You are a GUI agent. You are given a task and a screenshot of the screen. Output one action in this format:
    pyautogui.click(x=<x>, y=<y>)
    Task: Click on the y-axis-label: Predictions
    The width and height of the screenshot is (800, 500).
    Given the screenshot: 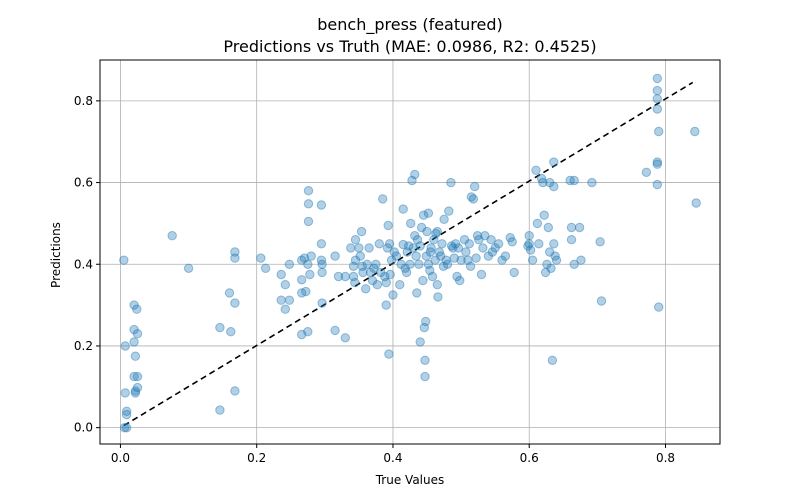 What is the action you would take?
    pyautogui.click(x=56, y=255)
    